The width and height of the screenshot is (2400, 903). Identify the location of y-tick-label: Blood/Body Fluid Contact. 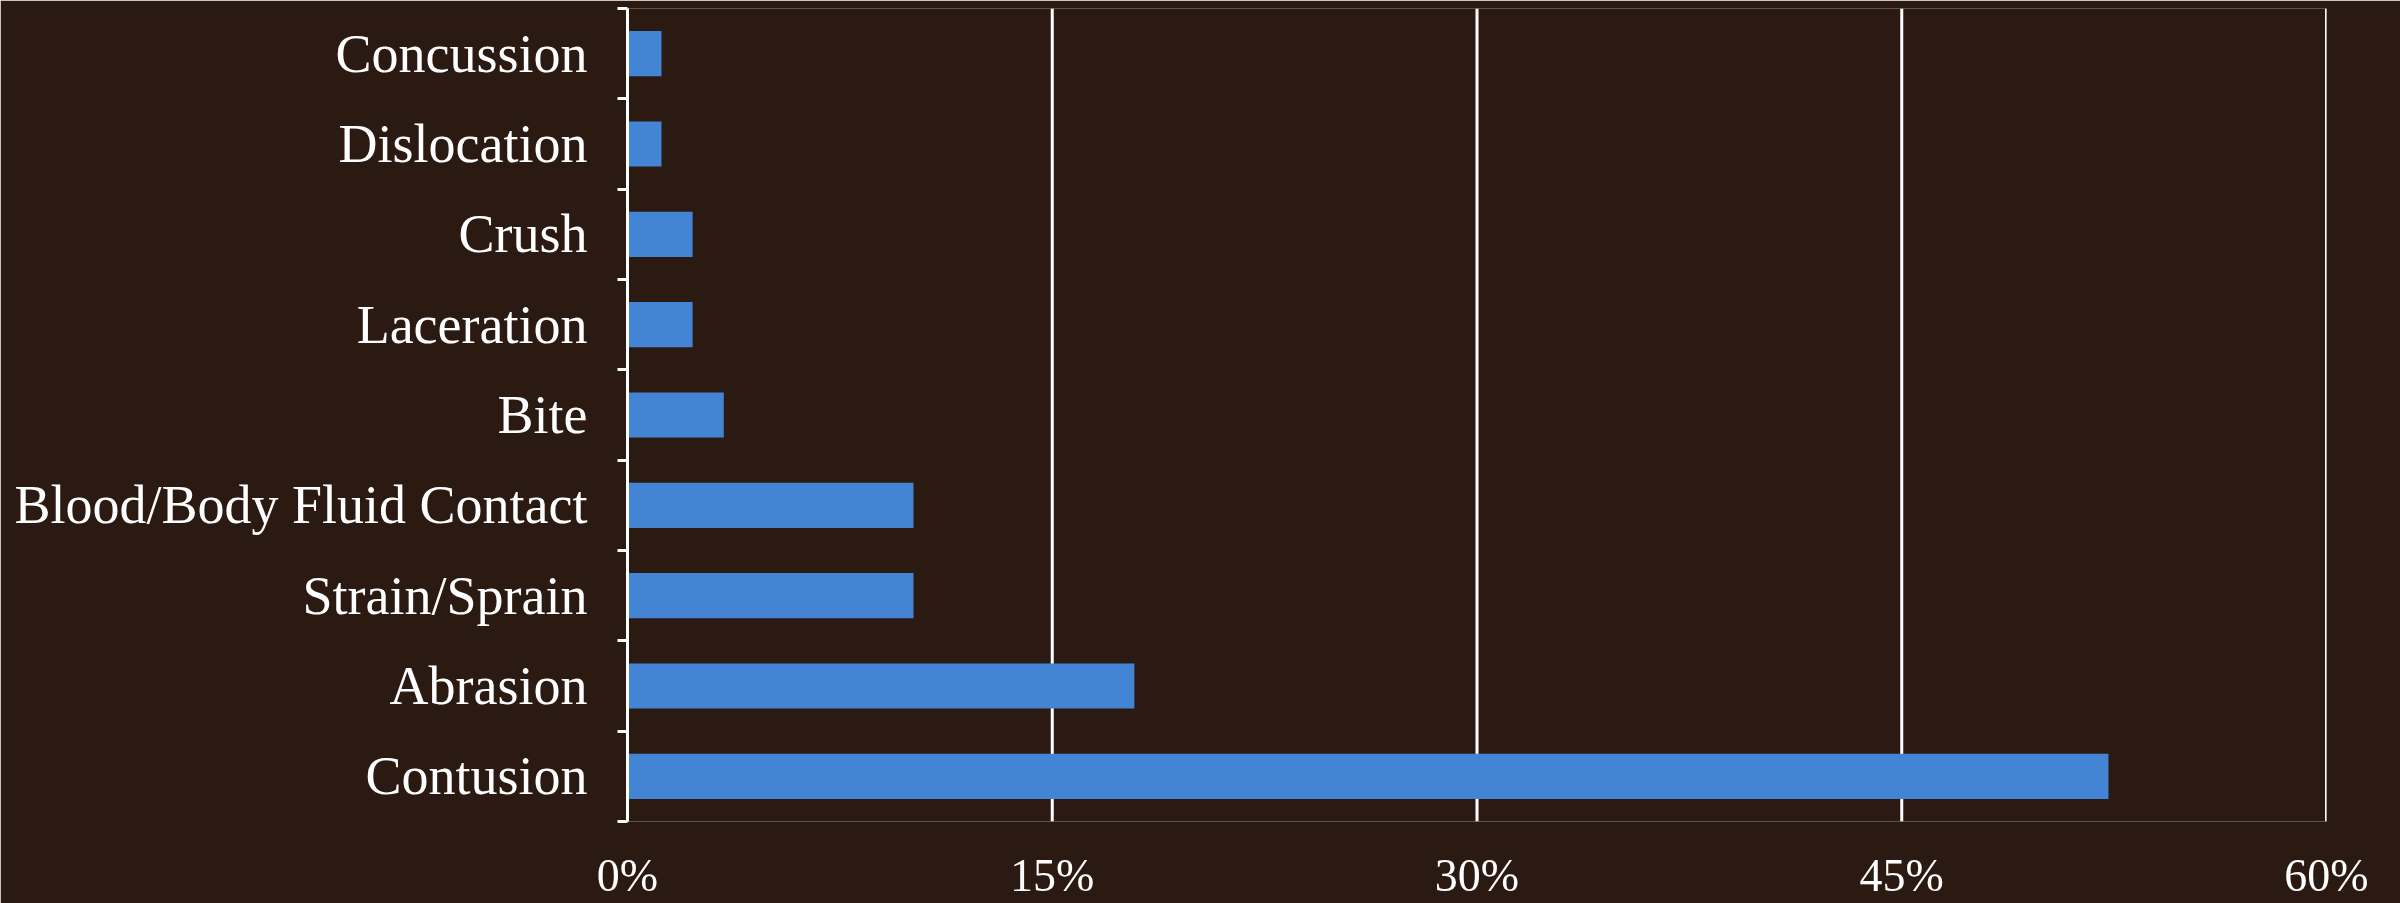
(301, 505).